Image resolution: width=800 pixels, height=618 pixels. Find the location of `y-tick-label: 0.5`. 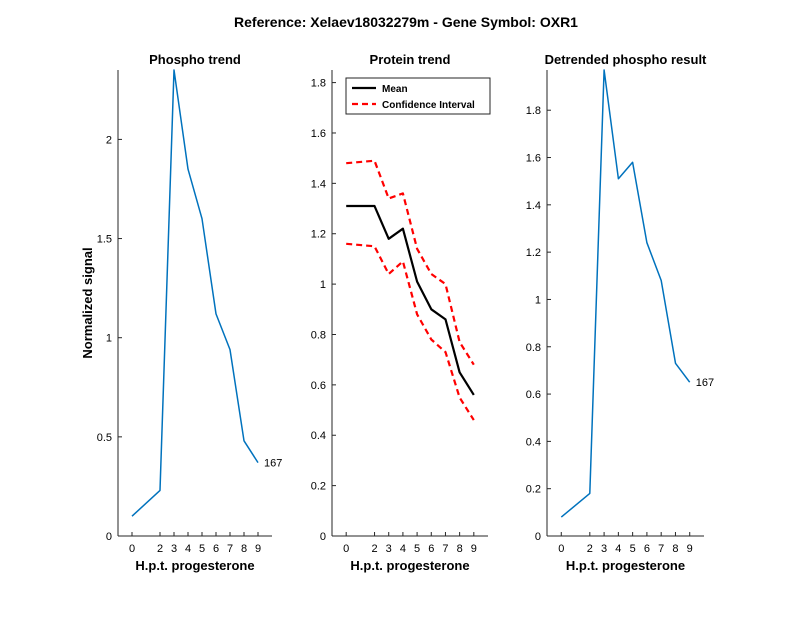

y-tick-label: 0.5 is located at coordinates (104, 438).